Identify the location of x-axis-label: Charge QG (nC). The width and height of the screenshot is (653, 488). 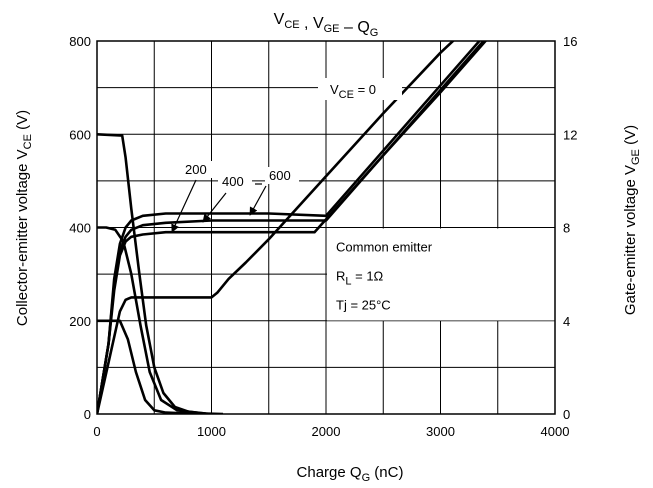
(350, 474).